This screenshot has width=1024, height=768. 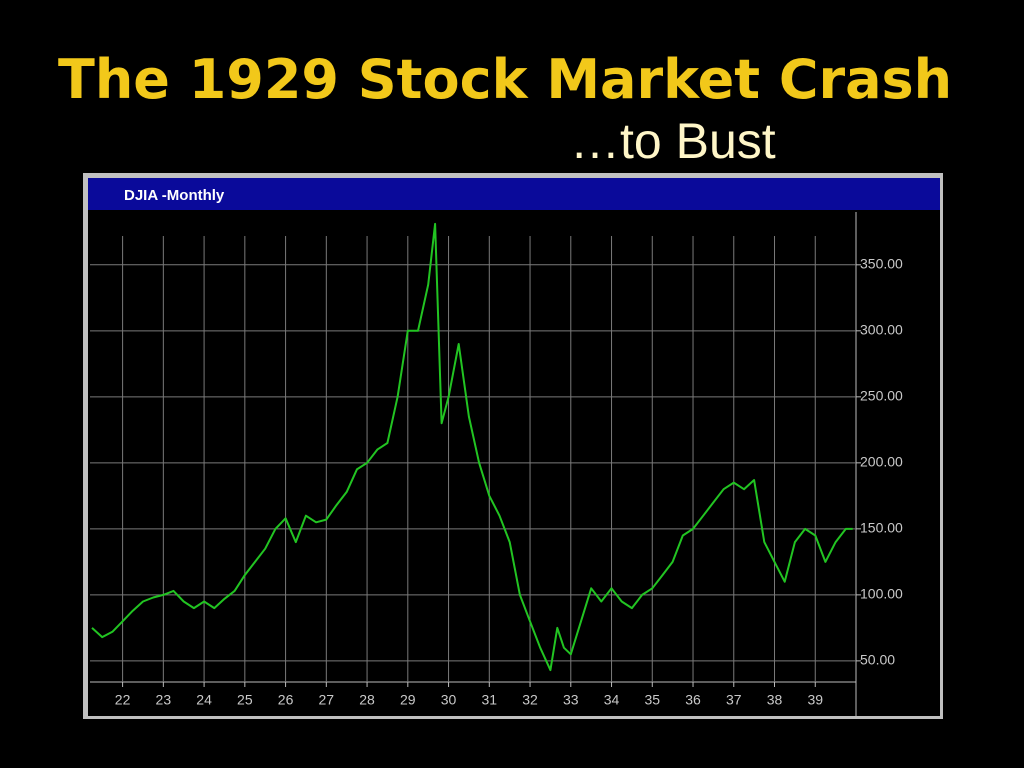 What do you see at coordinates (877, 660) in the screenshot?
I see `y-tick-label: 50.00` at bounding box center [877, 660].